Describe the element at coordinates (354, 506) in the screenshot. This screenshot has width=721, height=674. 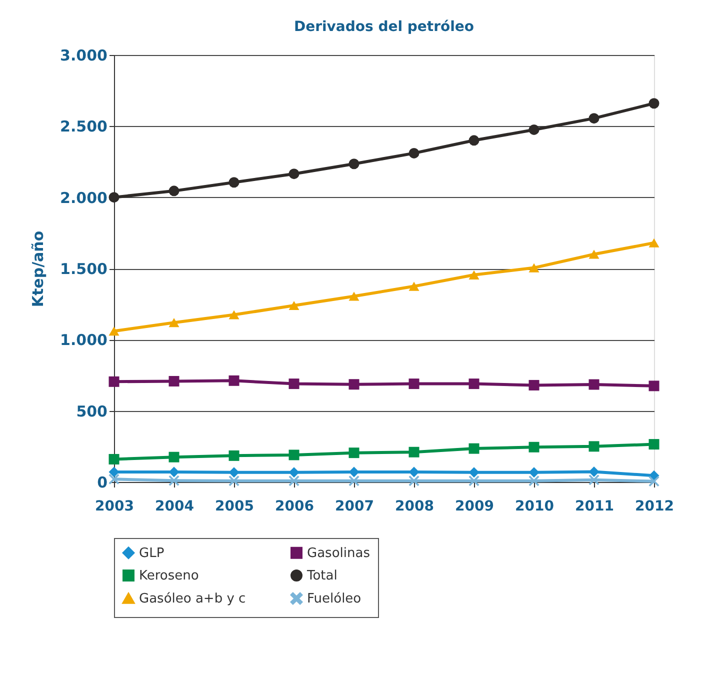
I see `x-tick-label: 2007` at that location.